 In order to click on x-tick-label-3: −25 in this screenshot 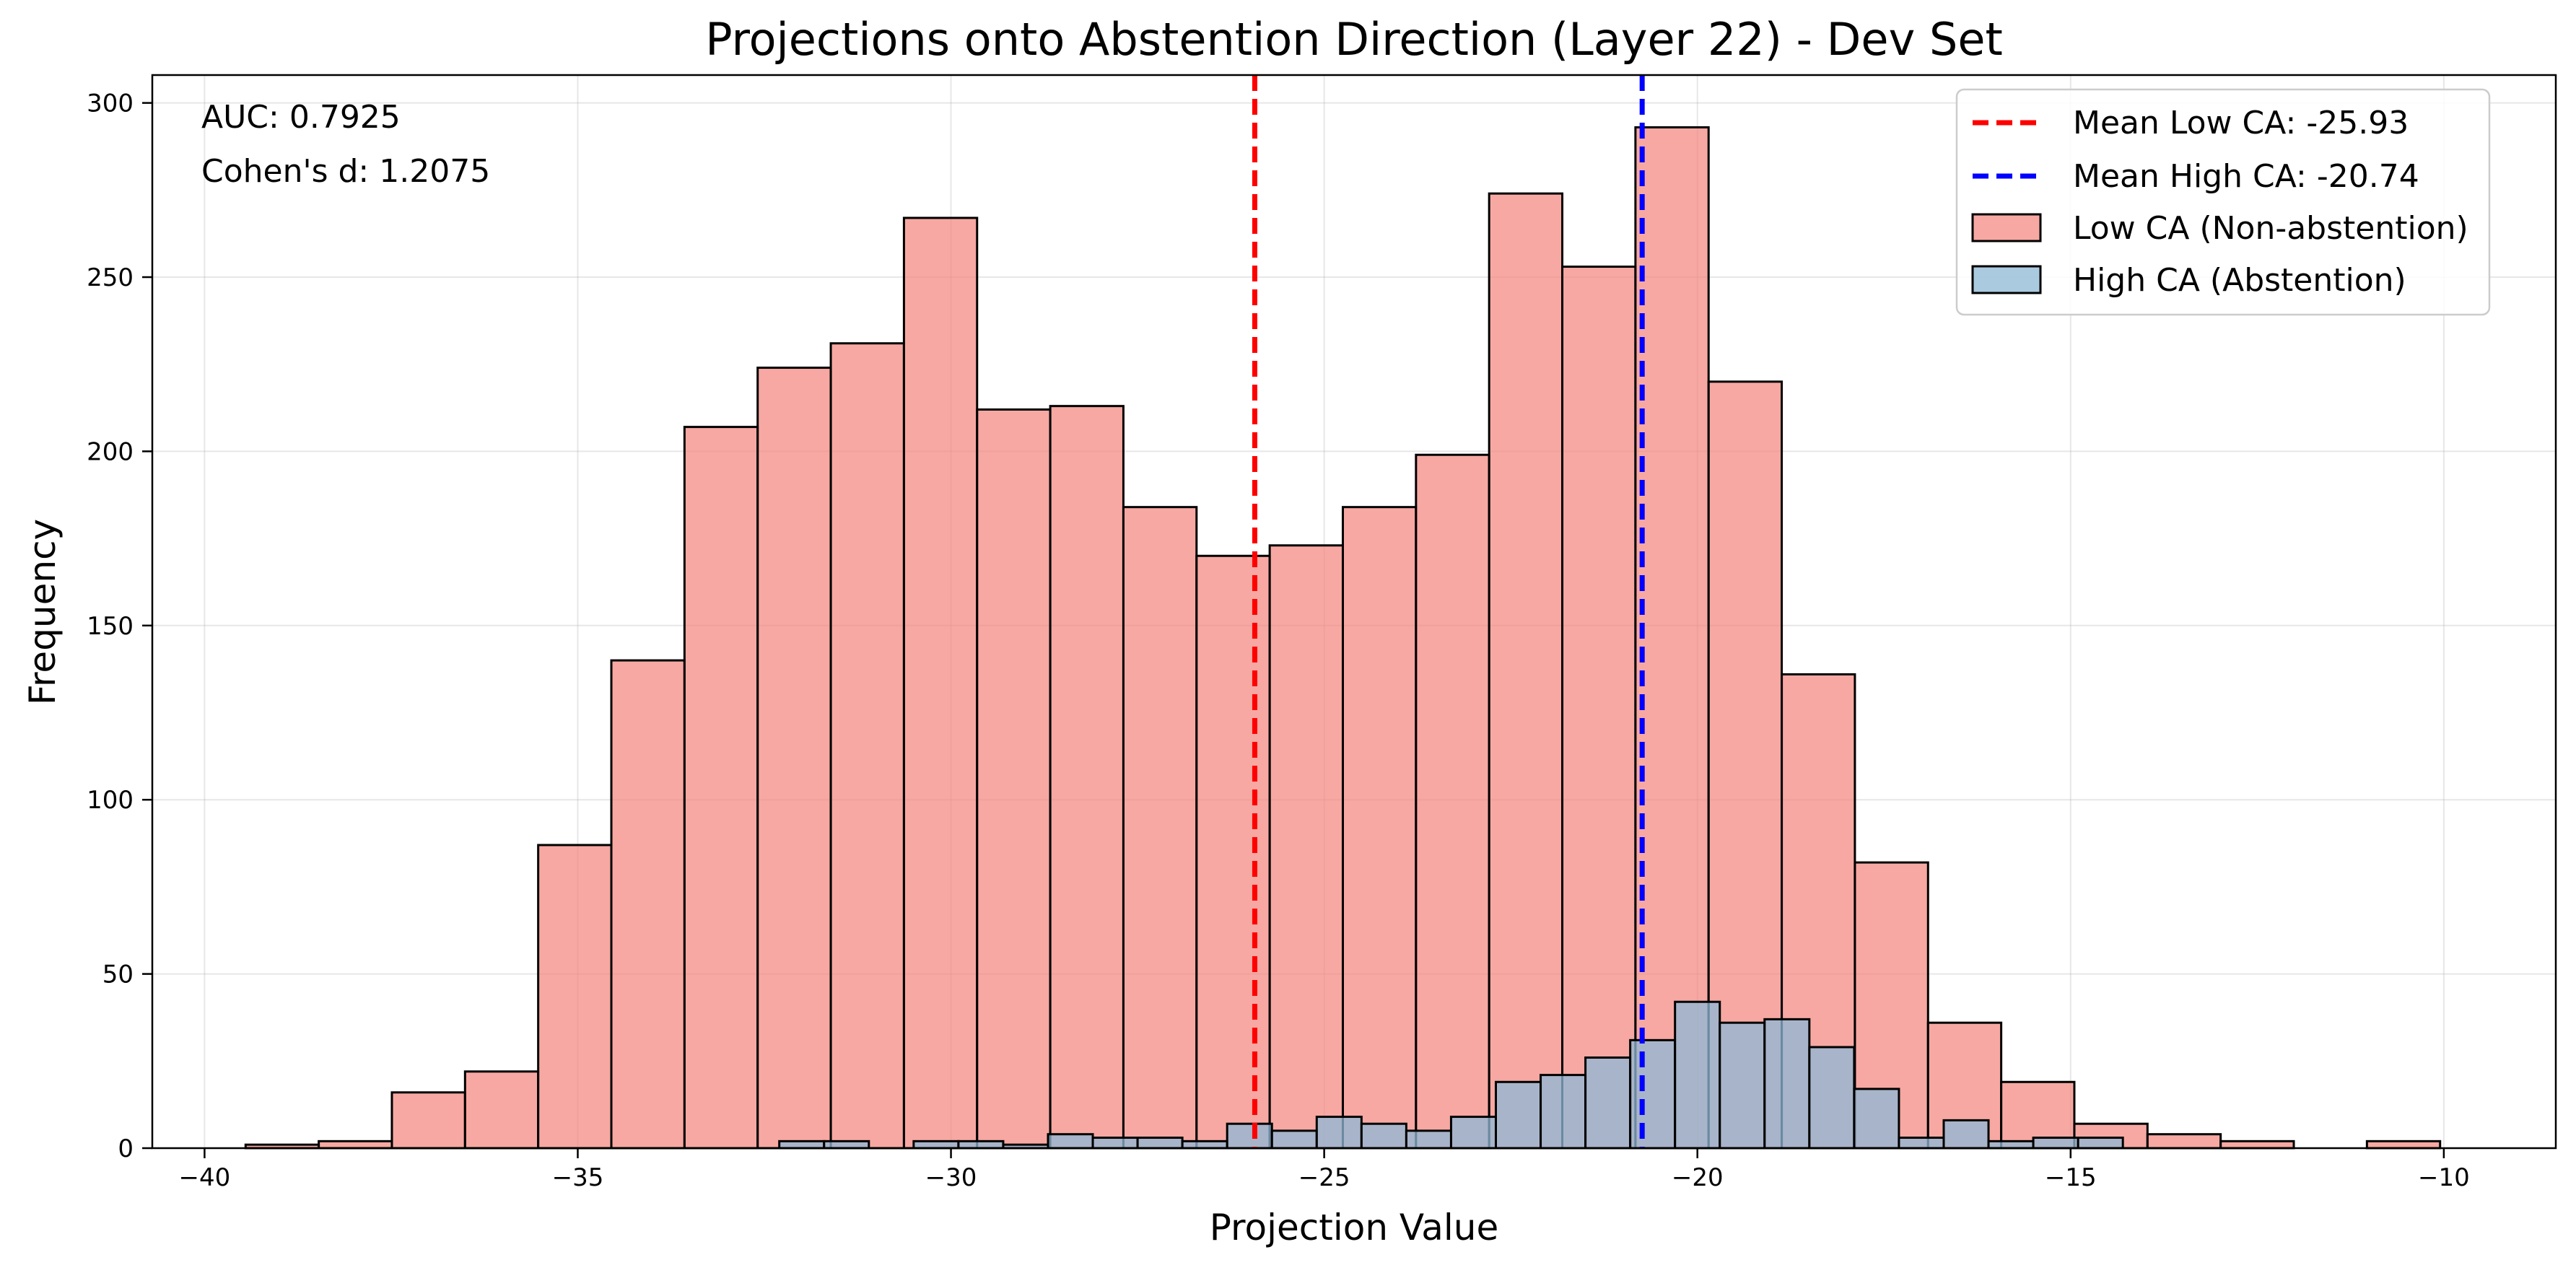, I will do `click(1324, 1177)`.